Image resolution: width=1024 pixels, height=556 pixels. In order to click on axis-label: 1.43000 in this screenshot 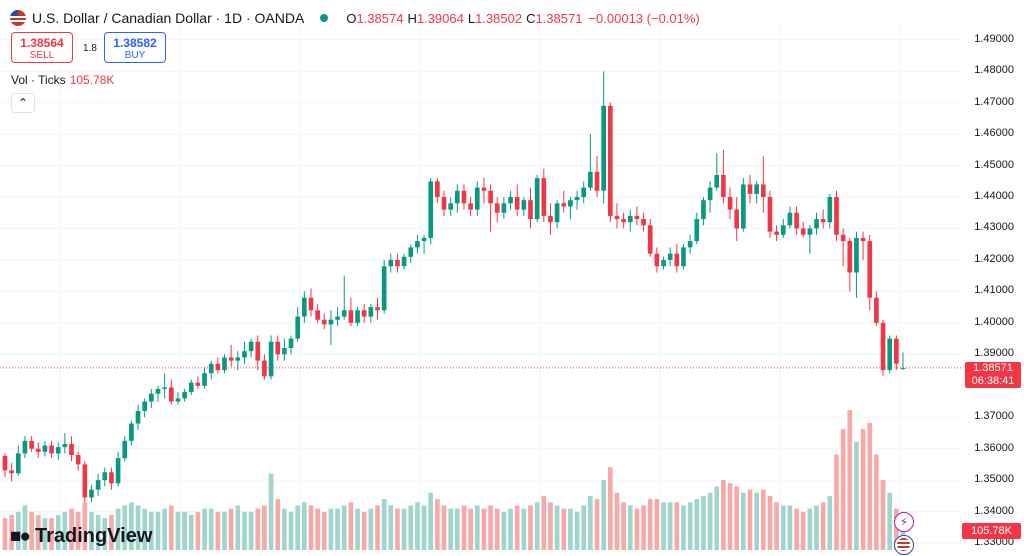, I will do `click(994, 227)`.